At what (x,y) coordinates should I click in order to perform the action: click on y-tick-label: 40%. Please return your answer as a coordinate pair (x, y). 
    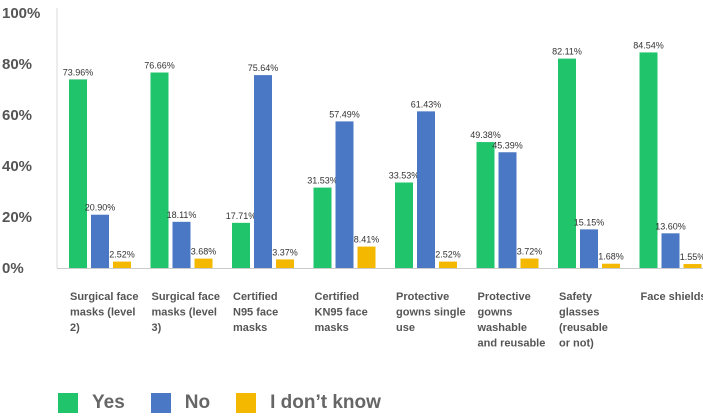
    Looking at the image, I should click on (17, 166).